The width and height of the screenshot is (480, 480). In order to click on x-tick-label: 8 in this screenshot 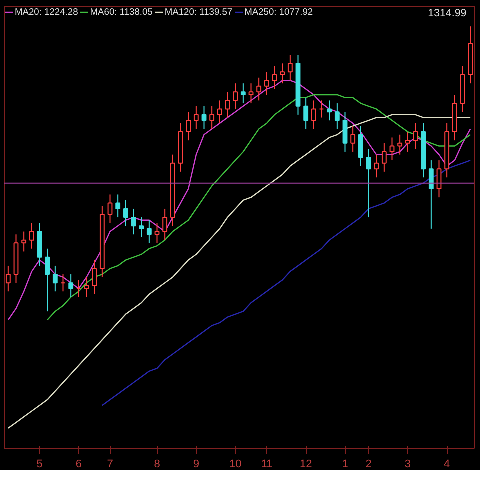, I will do `click(157, 464)`.